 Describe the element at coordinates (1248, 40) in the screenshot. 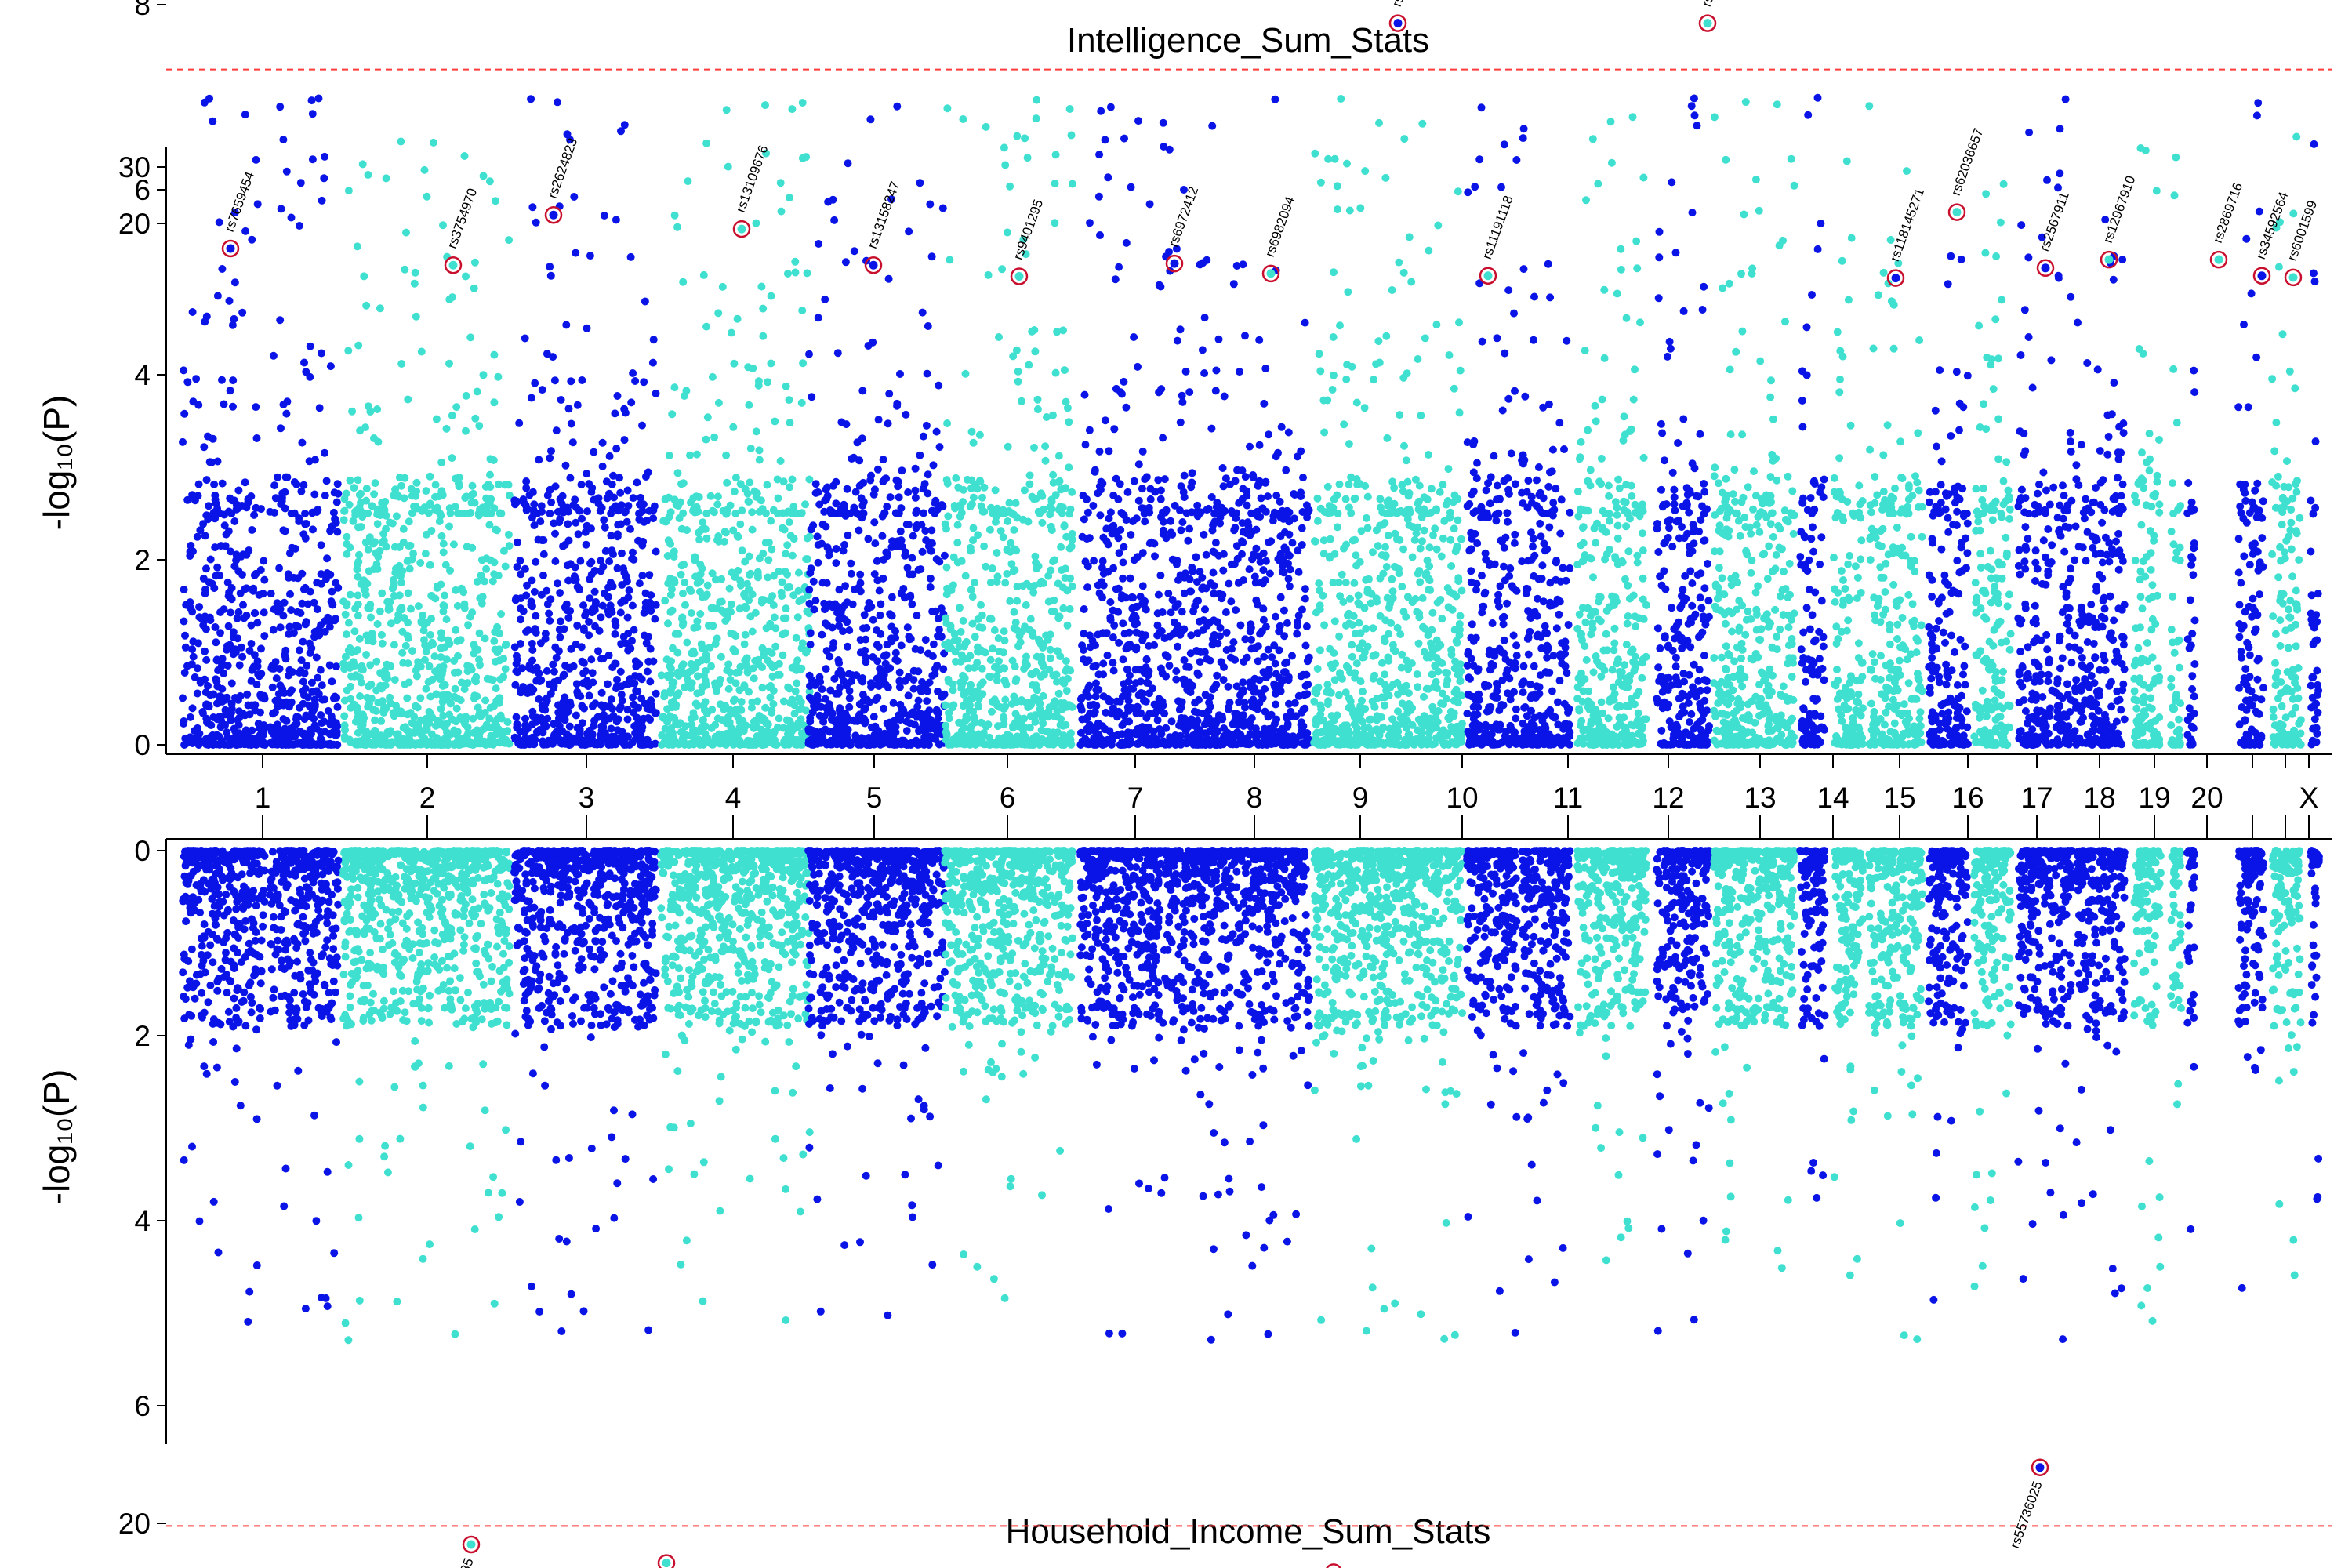

I see `top-chart-title: Intelligence_Sum_Stats` at that location.